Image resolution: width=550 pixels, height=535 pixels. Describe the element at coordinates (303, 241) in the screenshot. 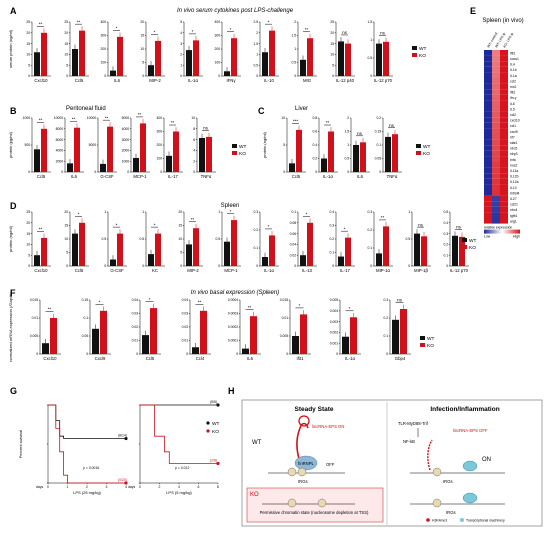

I see `chart-d-7: 0 0.02 0.04 0.06 0.08 0.1 * IL-13` at that location.